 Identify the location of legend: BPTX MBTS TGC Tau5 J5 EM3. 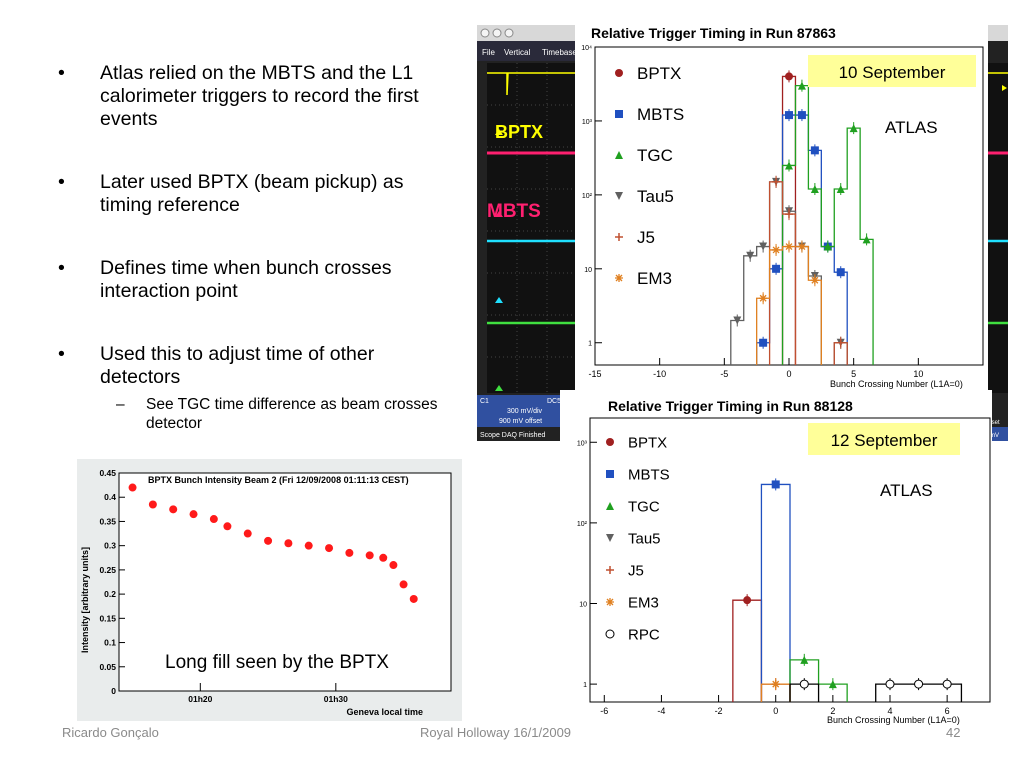
(649, 176).